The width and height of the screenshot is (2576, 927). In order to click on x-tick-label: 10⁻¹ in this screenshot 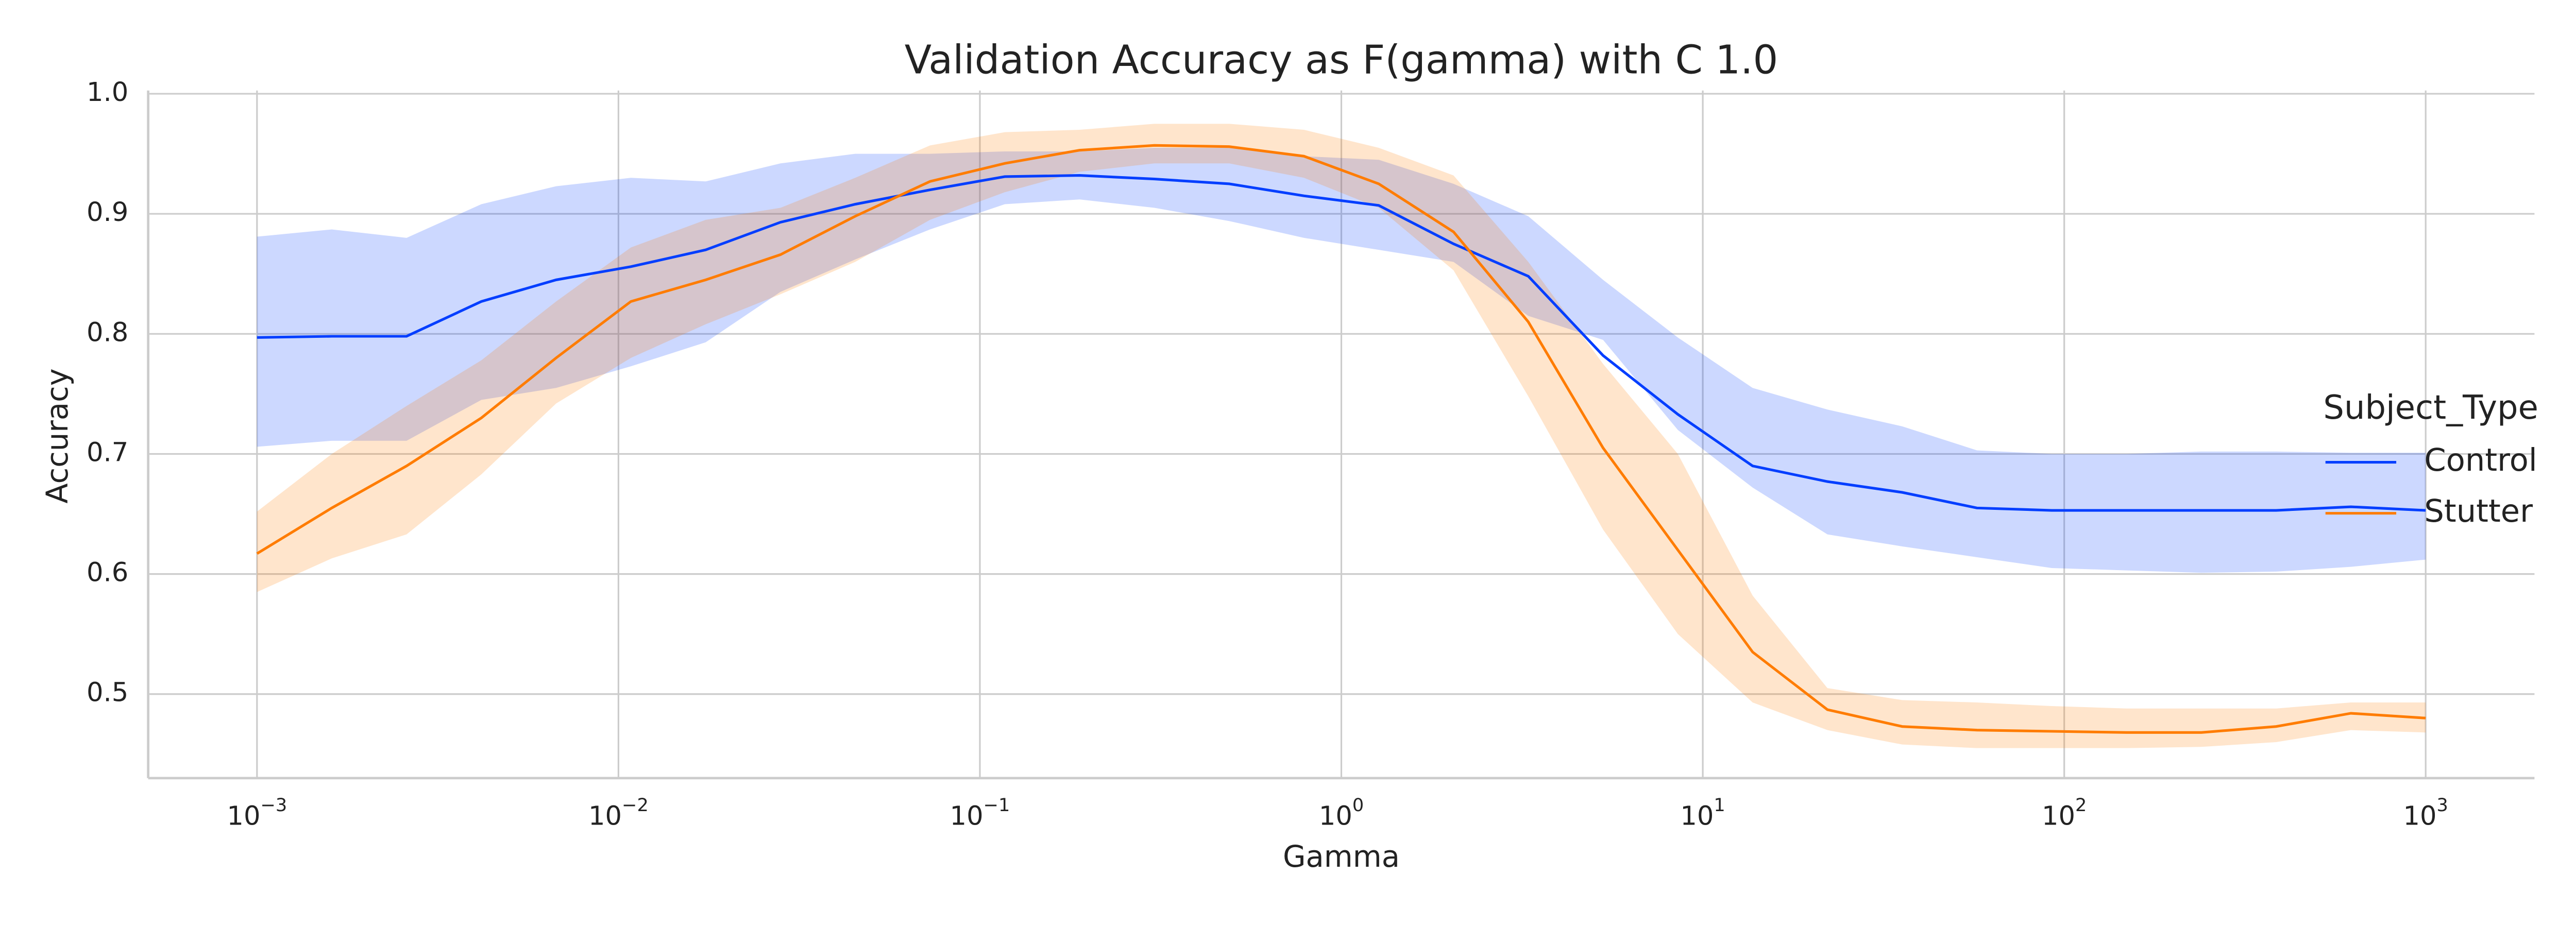, I will do `click(980, 813)`.